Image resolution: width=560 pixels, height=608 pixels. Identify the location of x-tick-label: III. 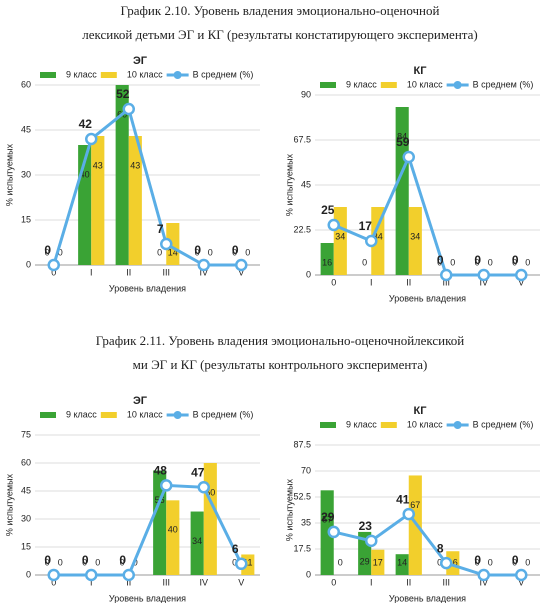
(166, 272).